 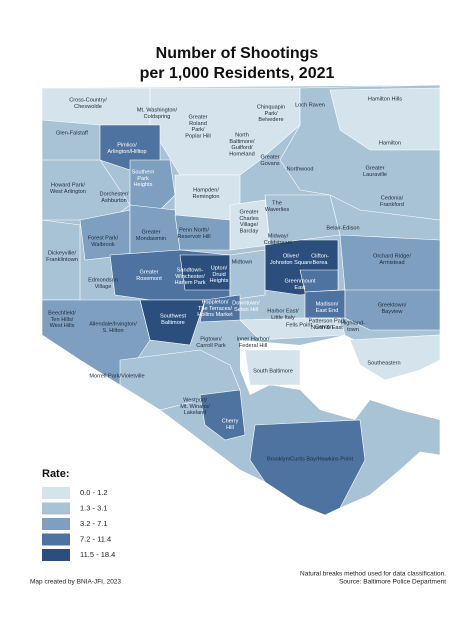 What do you see at coordinates (277, 210) in the screenshot?
I see `neighborhood-label: Waverlies` at bounding box center [277, 210].